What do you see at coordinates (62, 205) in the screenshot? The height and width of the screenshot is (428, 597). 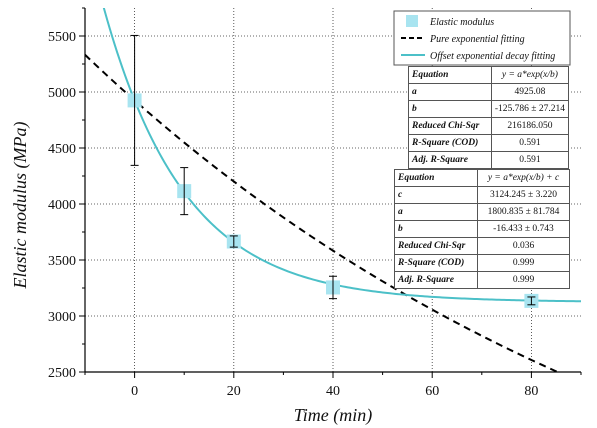 I see `y-tick-label-4000: 4000` at bounding box center [62, 205].